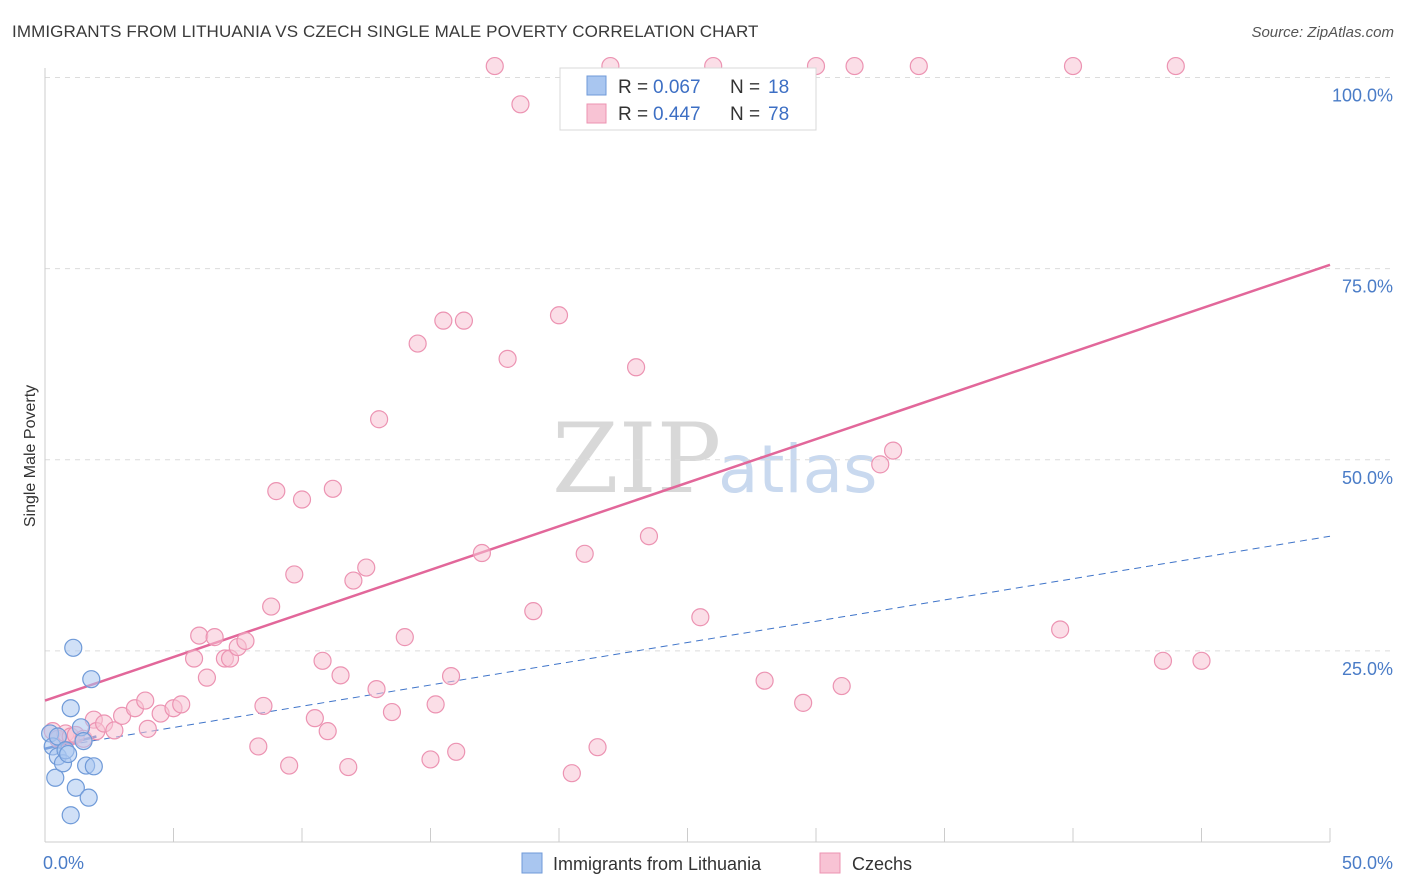 The image size is (1406, 892). I want to click on x-tick-label-1: 50.0%, so click(1367, 863).